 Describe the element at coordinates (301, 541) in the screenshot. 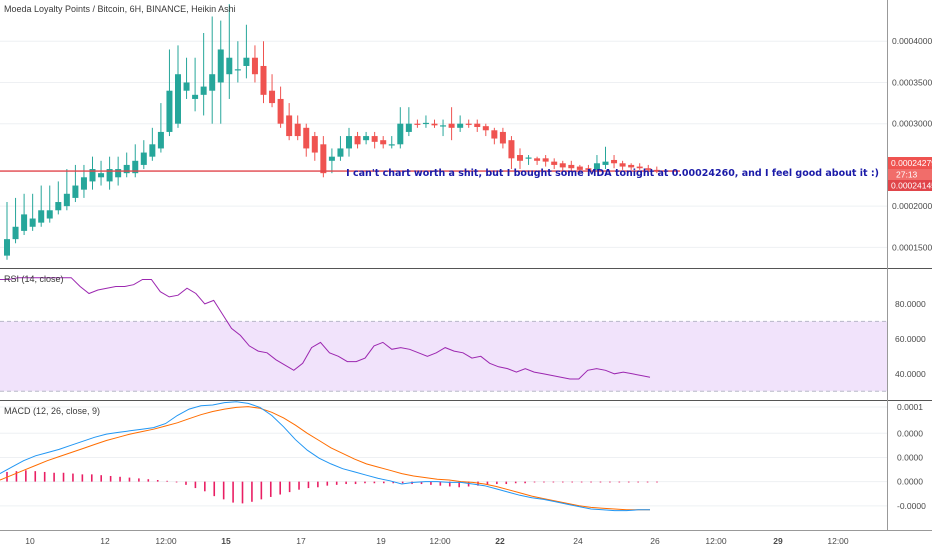

I see `time-tick-label: 17` at that location.